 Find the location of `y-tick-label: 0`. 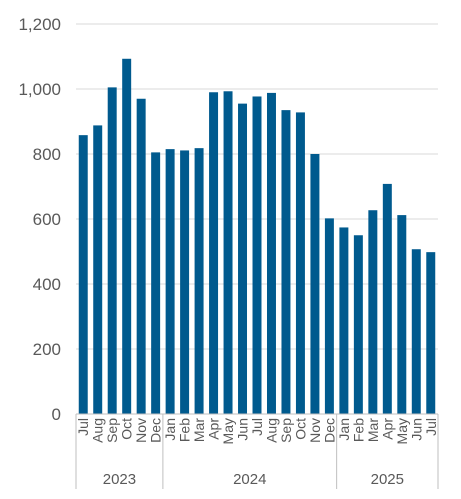

y-tick-label: 0 is located at coordinates (56, 414).